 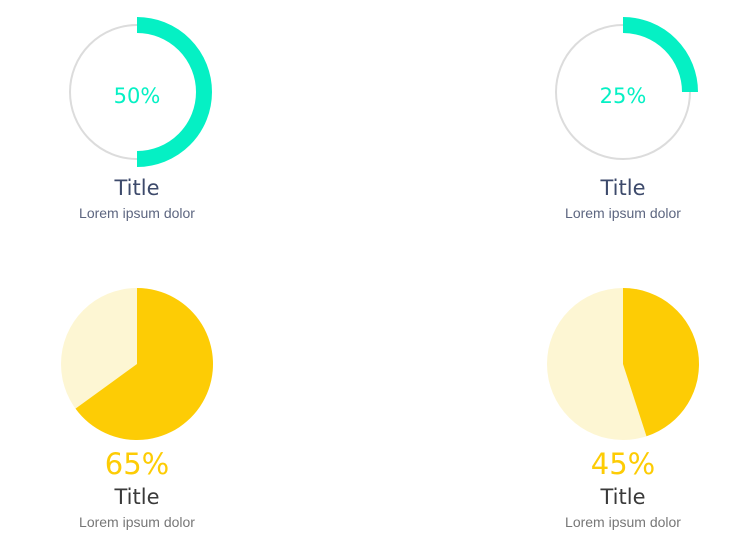 I want to click on ring-chart-25: 25% Title Lorem ipsum dolor, so click(x=623, y=115).